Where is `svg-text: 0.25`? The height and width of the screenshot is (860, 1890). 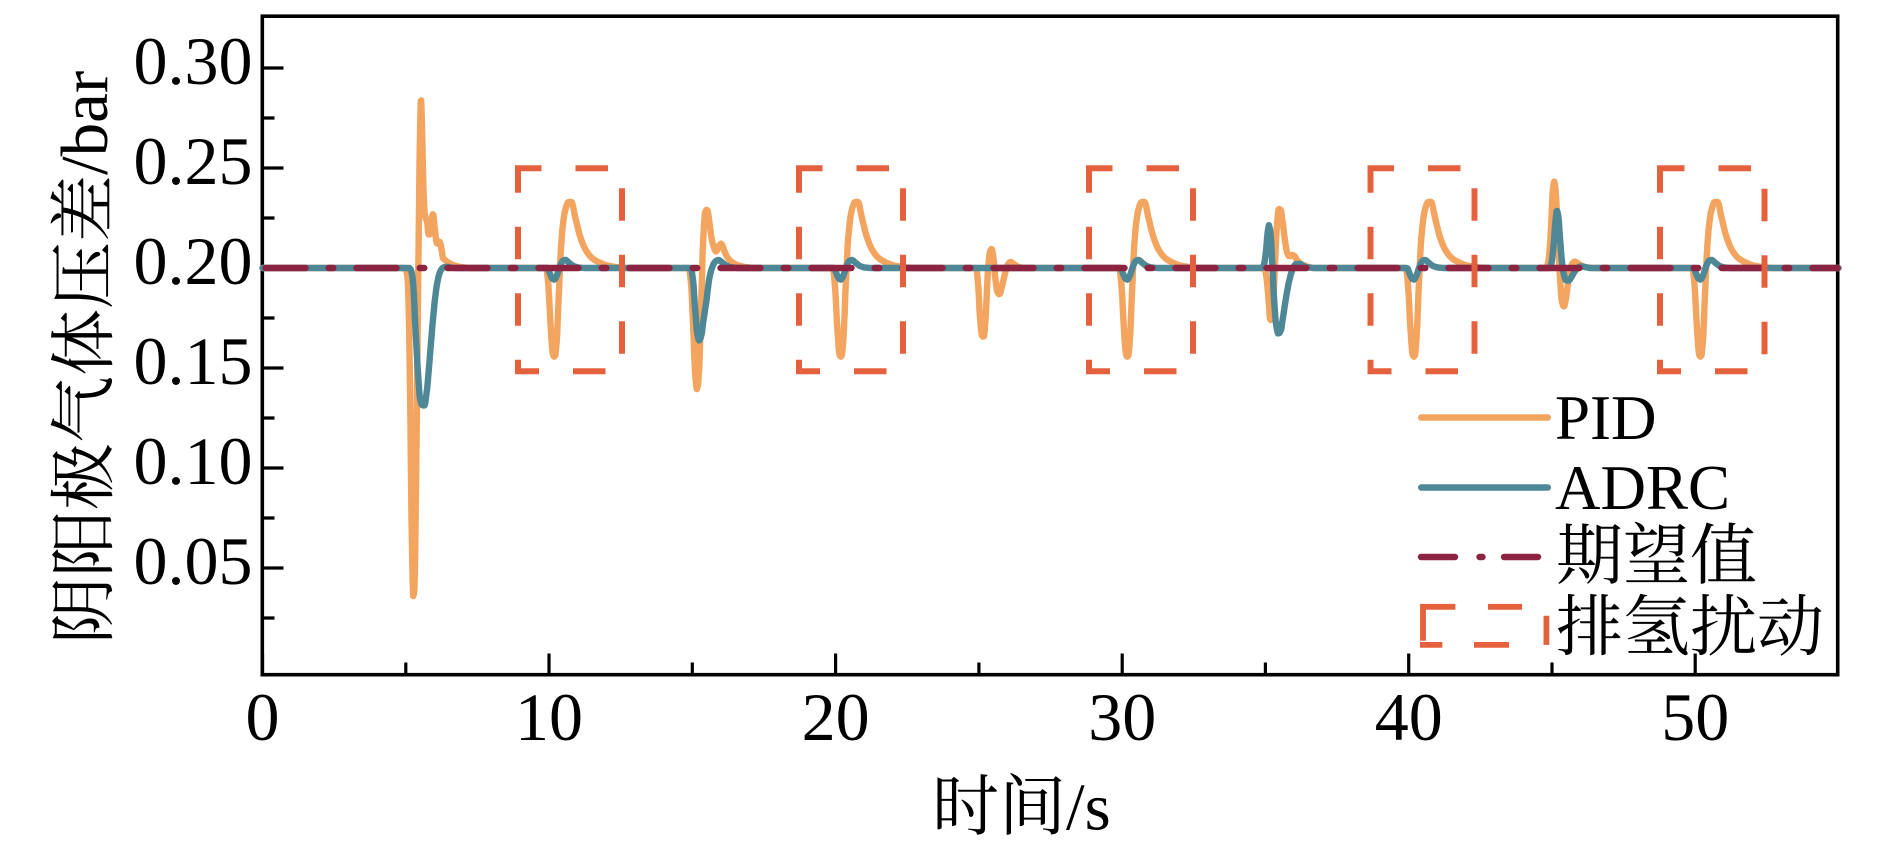 svg-text: 0.25 is located at coordinates (193, 161).